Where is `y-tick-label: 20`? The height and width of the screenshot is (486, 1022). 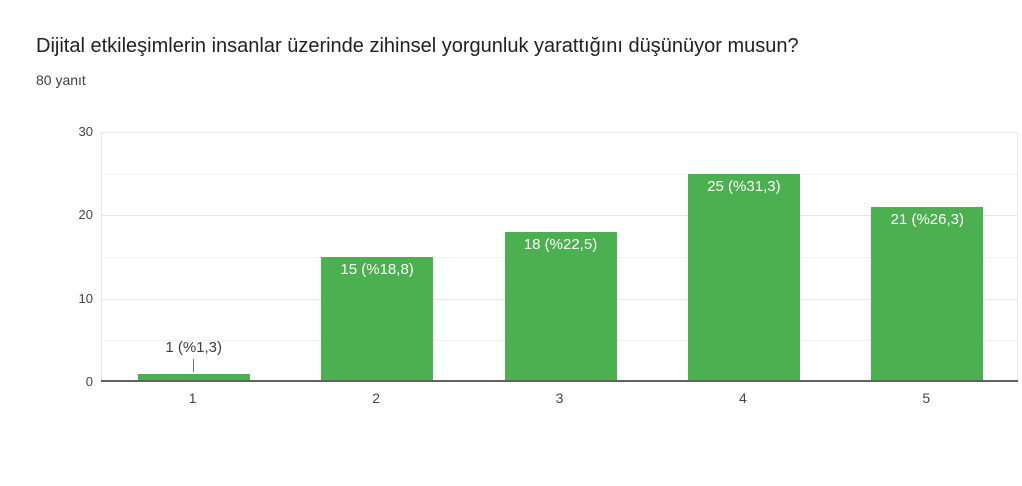
y-tick-label: 20 is located at coordinates (85, 215).